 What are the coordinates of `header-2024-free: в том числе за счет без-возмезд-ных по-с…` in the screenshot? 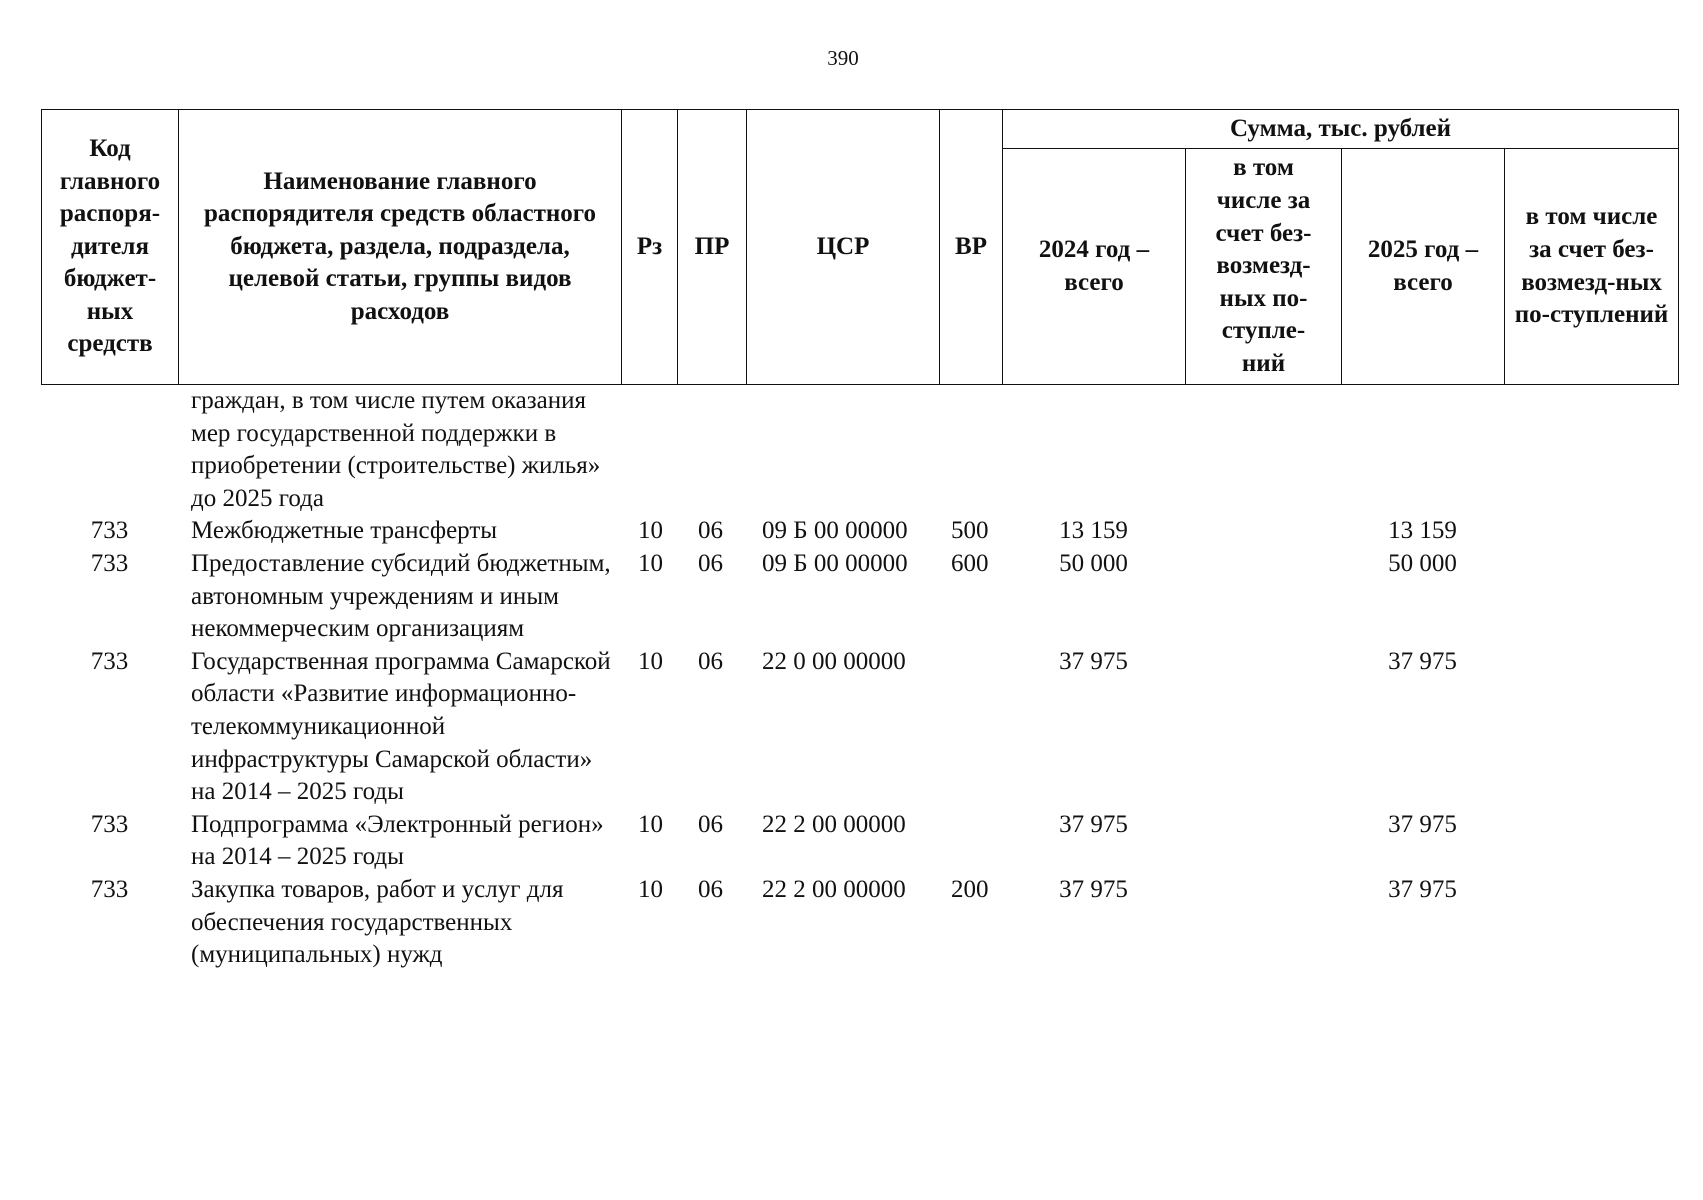 It's located at (1263, 266).